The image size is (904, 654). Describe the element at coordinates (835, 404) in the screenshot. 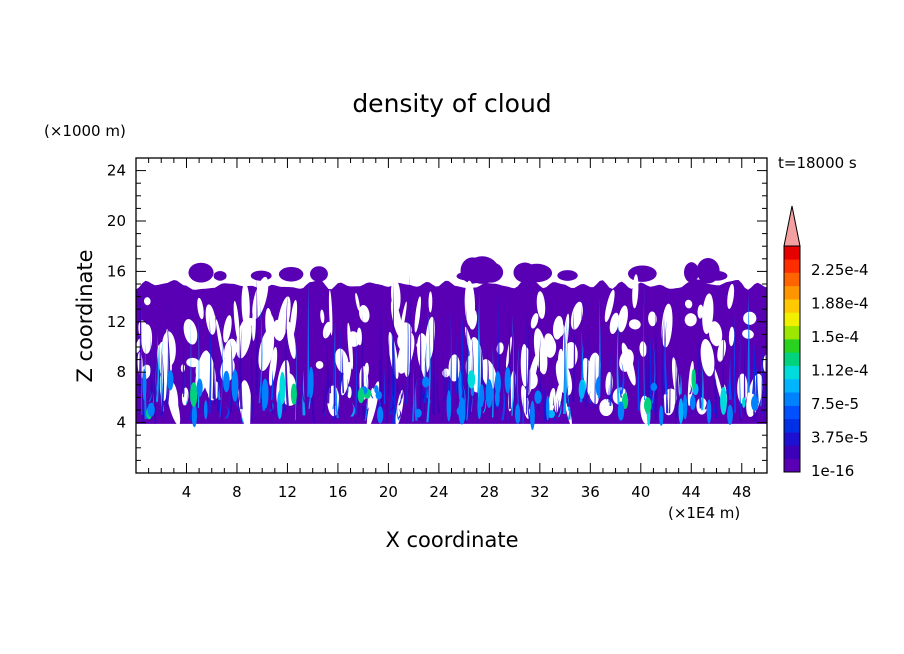

I see `colorbar-label: 7.5e-5` at that location.